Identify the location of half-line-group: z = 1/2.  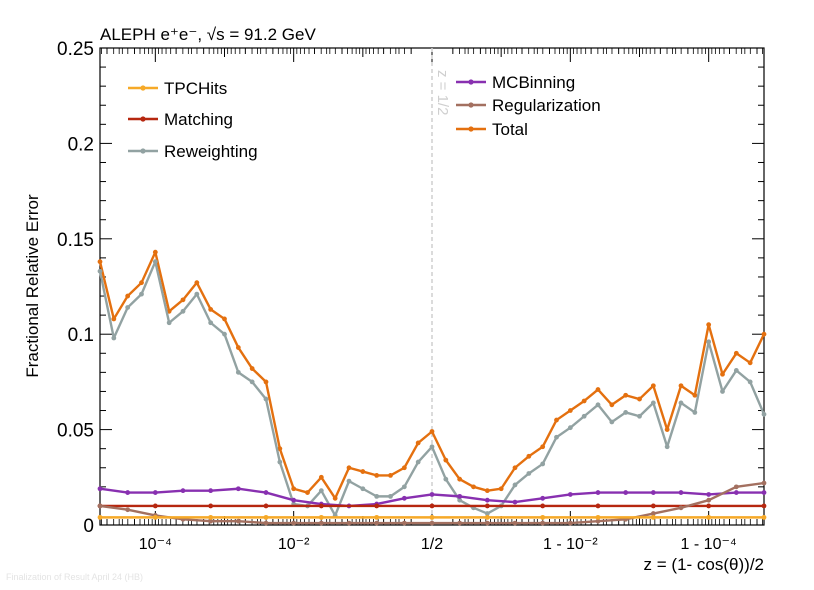
(441, 286).